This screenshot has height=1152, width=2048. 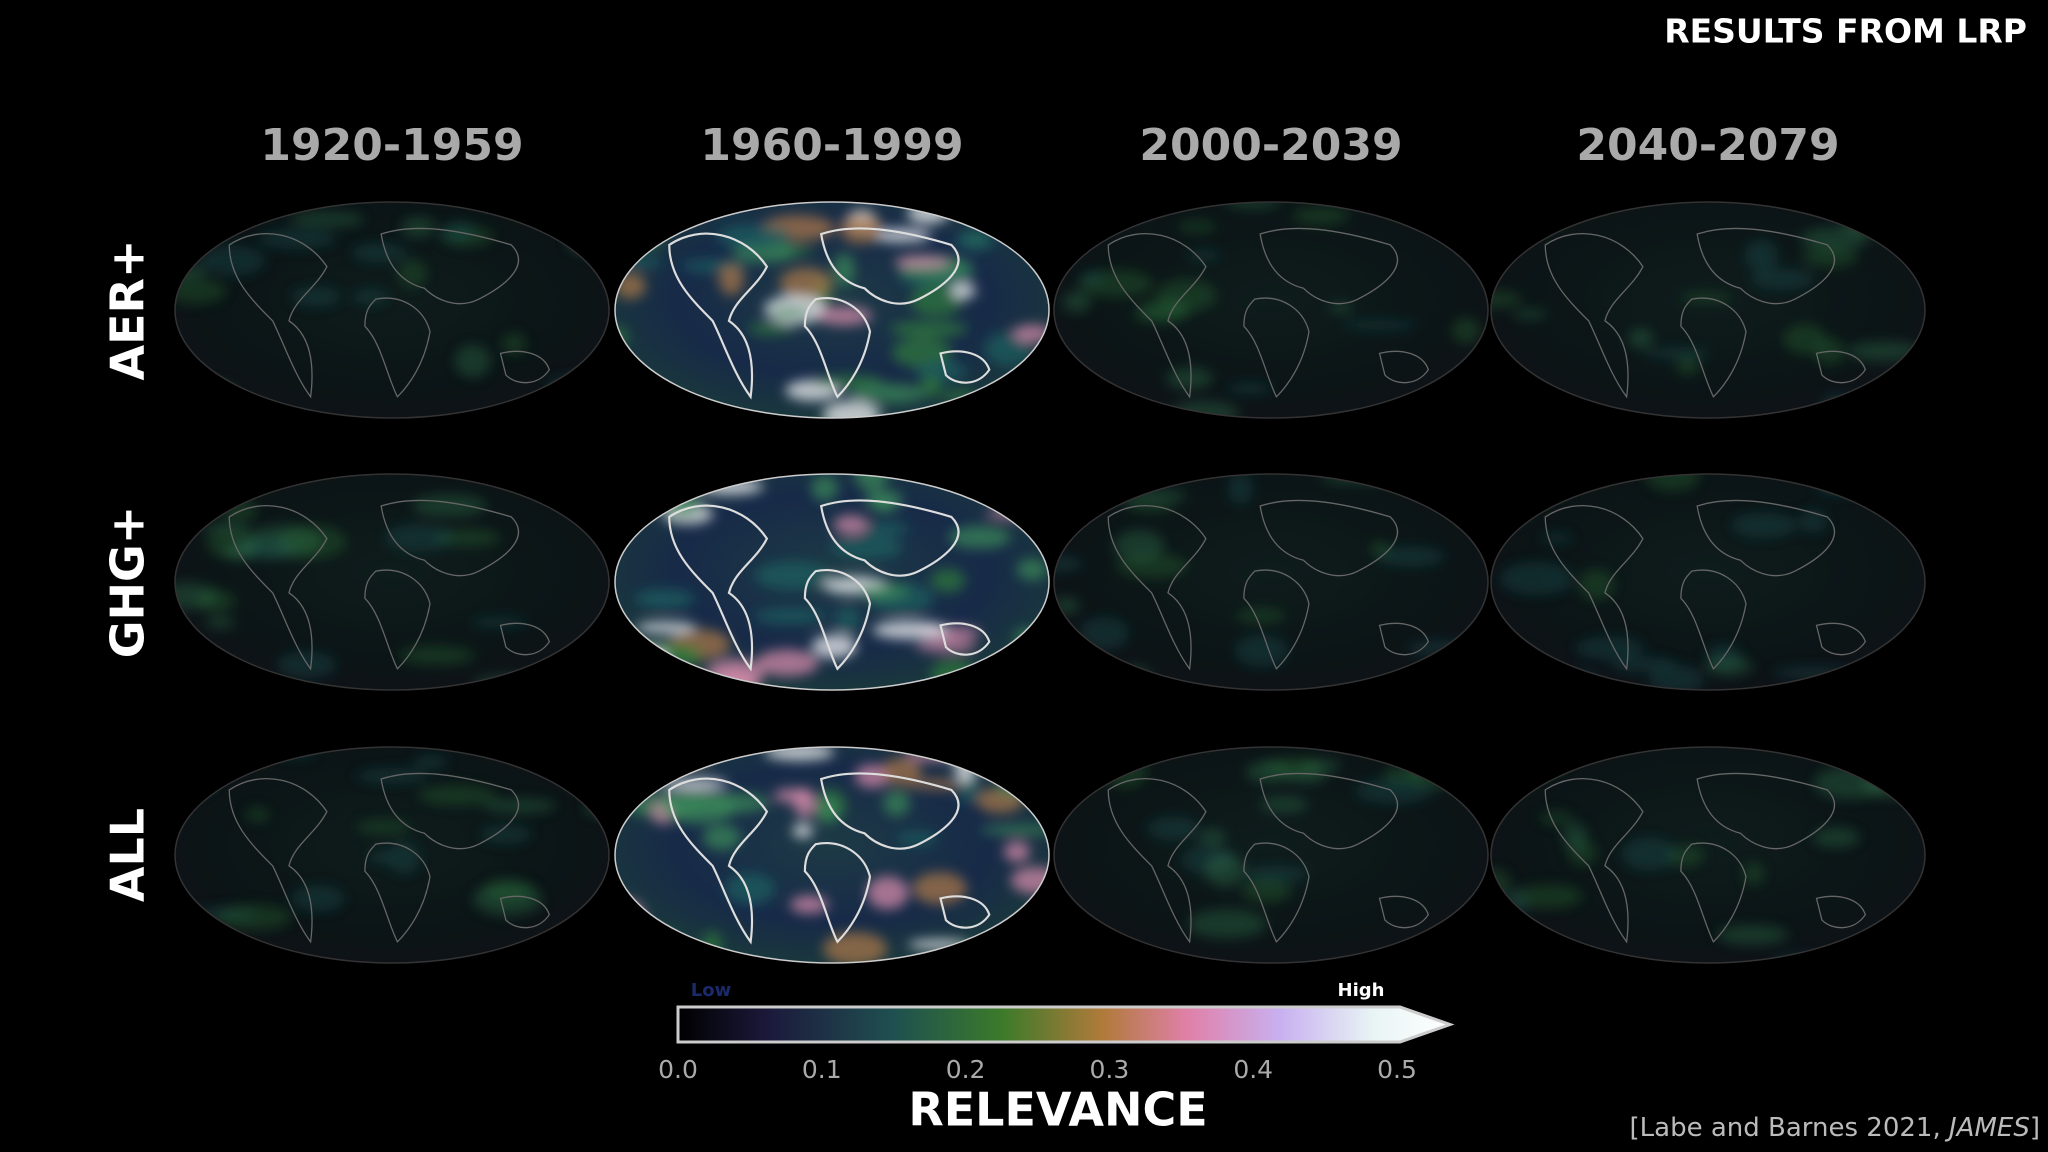 What do you see at coordinates (128, 582) in the screenshot?
I see `row-label: GHG+` at bounding box center [128, 582].